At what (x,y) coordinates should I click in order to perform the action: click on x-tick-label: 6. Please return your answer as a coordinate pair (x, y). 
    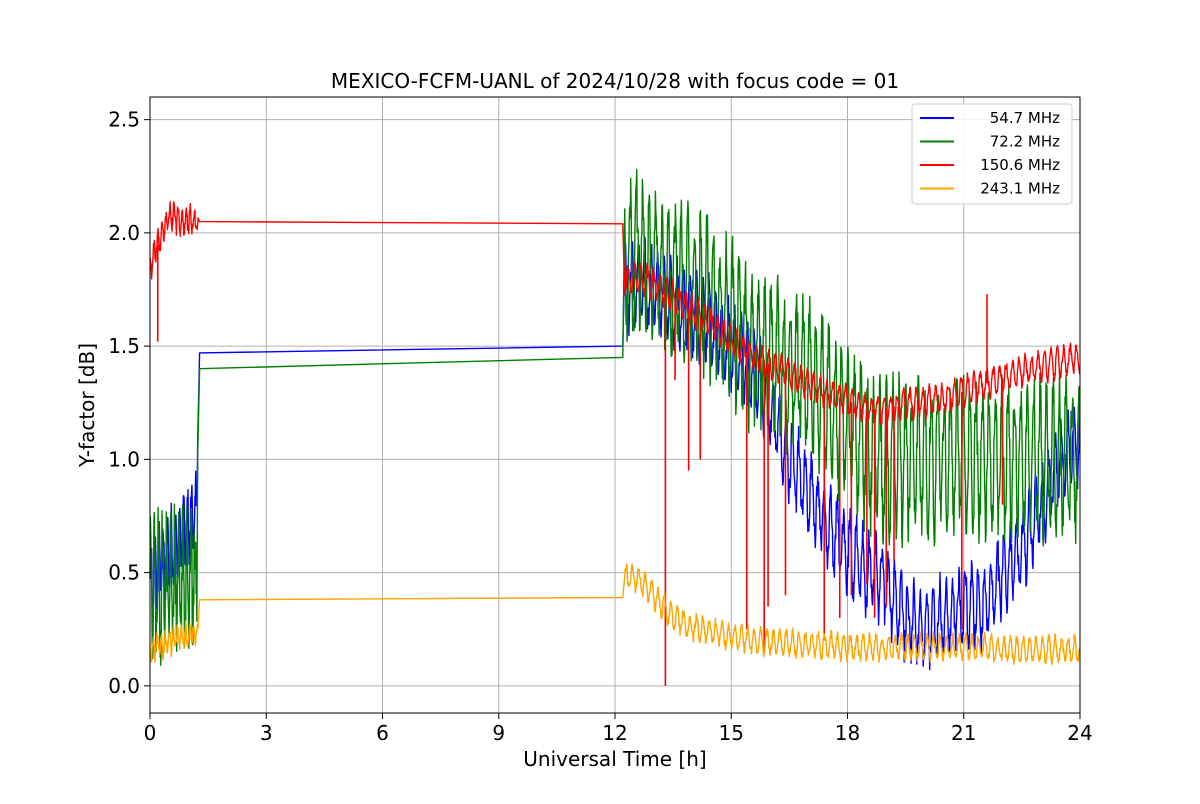
    Looking at the image, I should click on (382, 733).